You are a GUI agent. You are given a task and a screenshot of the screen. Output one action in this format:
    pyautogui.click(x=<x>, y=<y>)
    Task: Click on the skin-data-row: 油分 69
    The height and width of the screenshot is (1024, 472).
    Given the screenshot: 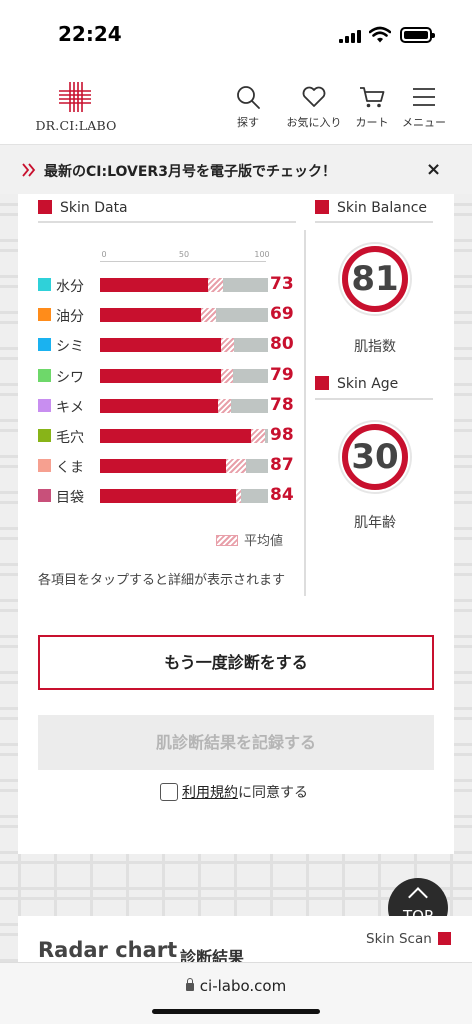 What is the action you would take?
    pyautogui.click(x=168, y=315)
    